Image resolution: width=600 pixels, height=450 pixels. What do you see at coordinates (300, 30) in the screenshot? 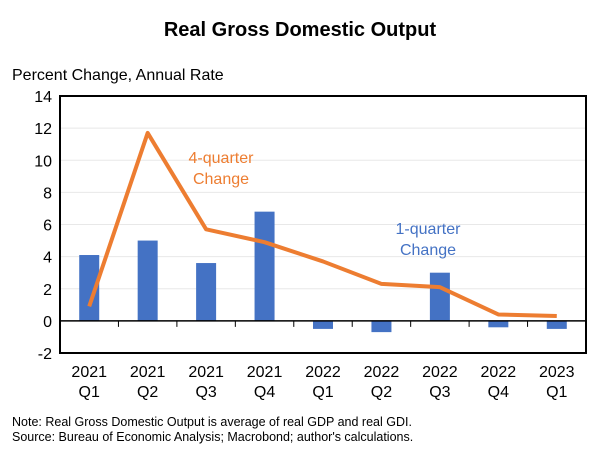
I see `chart-title: Real Gross Domestic Output` at bounding box center [300, 30].